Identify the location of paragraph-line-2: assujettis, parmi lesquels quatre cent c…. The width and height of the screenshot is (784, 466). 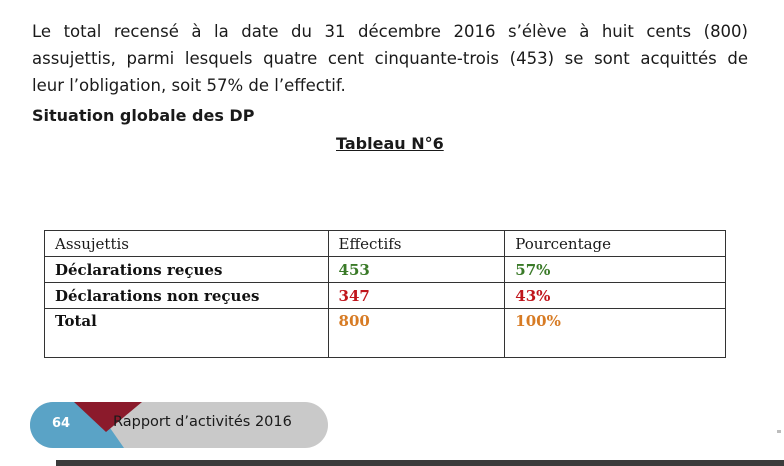
(390, 58).